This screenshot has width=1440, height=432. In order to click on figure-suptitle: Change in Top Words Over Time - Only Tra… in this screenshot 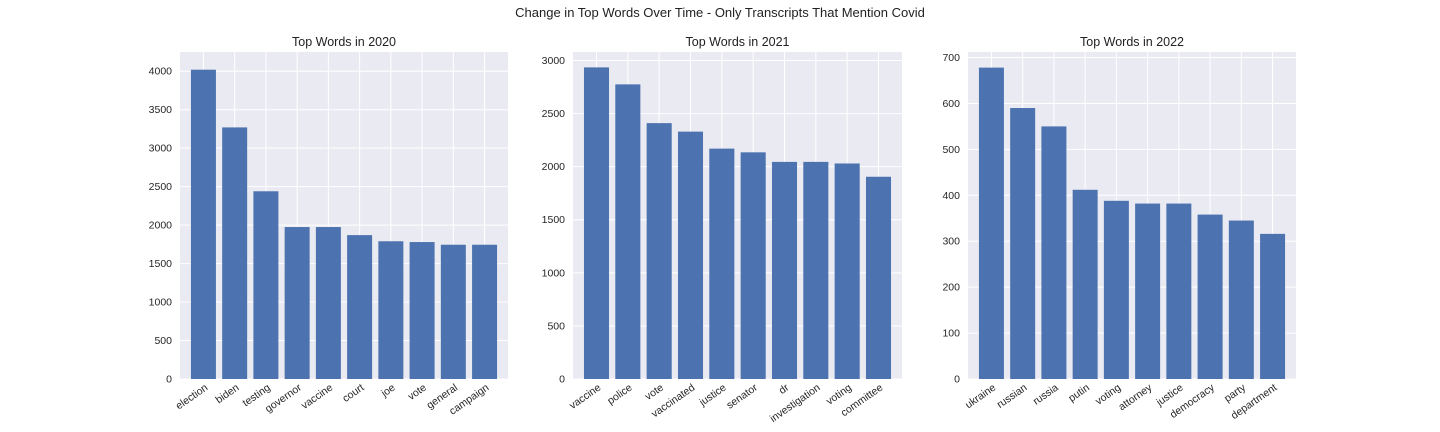, I will do `click(720, 12)`.